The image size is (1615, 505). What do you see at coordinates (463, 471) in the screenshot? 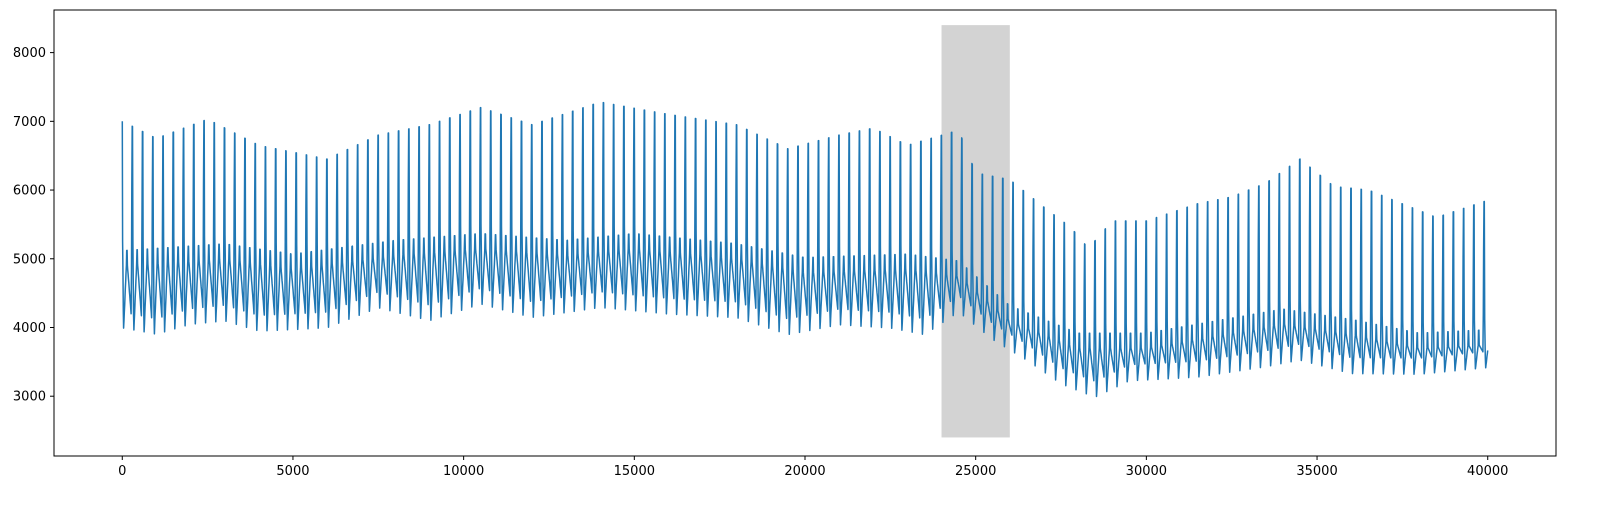
I see `x-tick-label: 10000` at bounding box center [463, 471].